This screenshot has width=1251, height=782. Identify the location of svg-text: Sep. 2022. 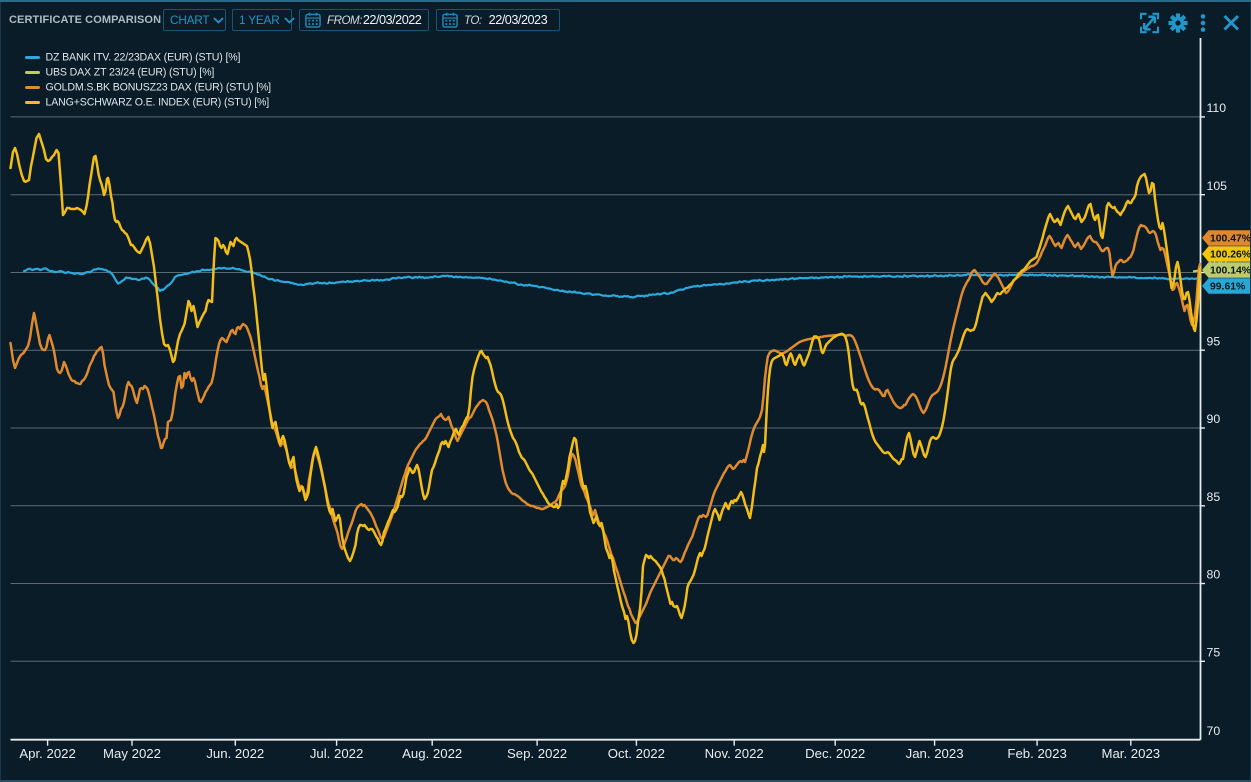
(537, 753).